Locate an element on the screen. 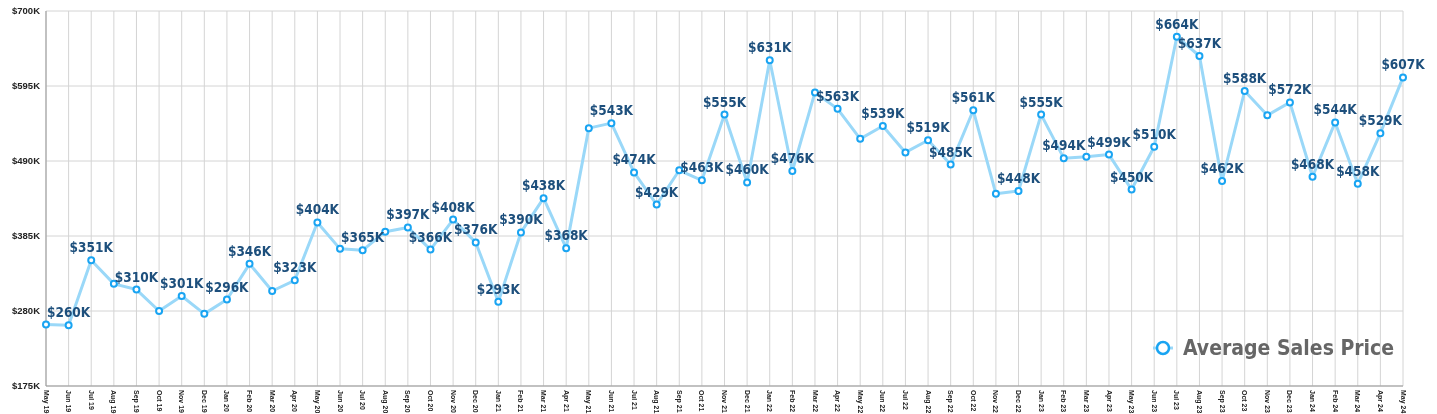 This screenshot has width=1437, height=414. data-label: $588K is located at coordinates (1245, 78).